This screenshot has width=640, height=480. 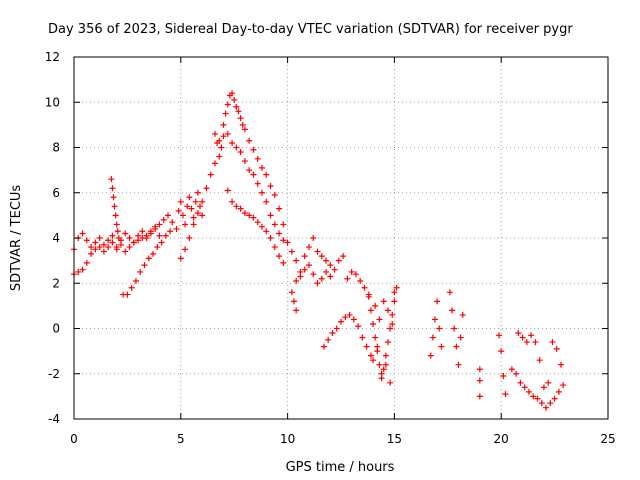 What do you see at coordinates (115, 208) in the screenshot?
I see `series-spike-1.8h` at bounding box center [115, 208].